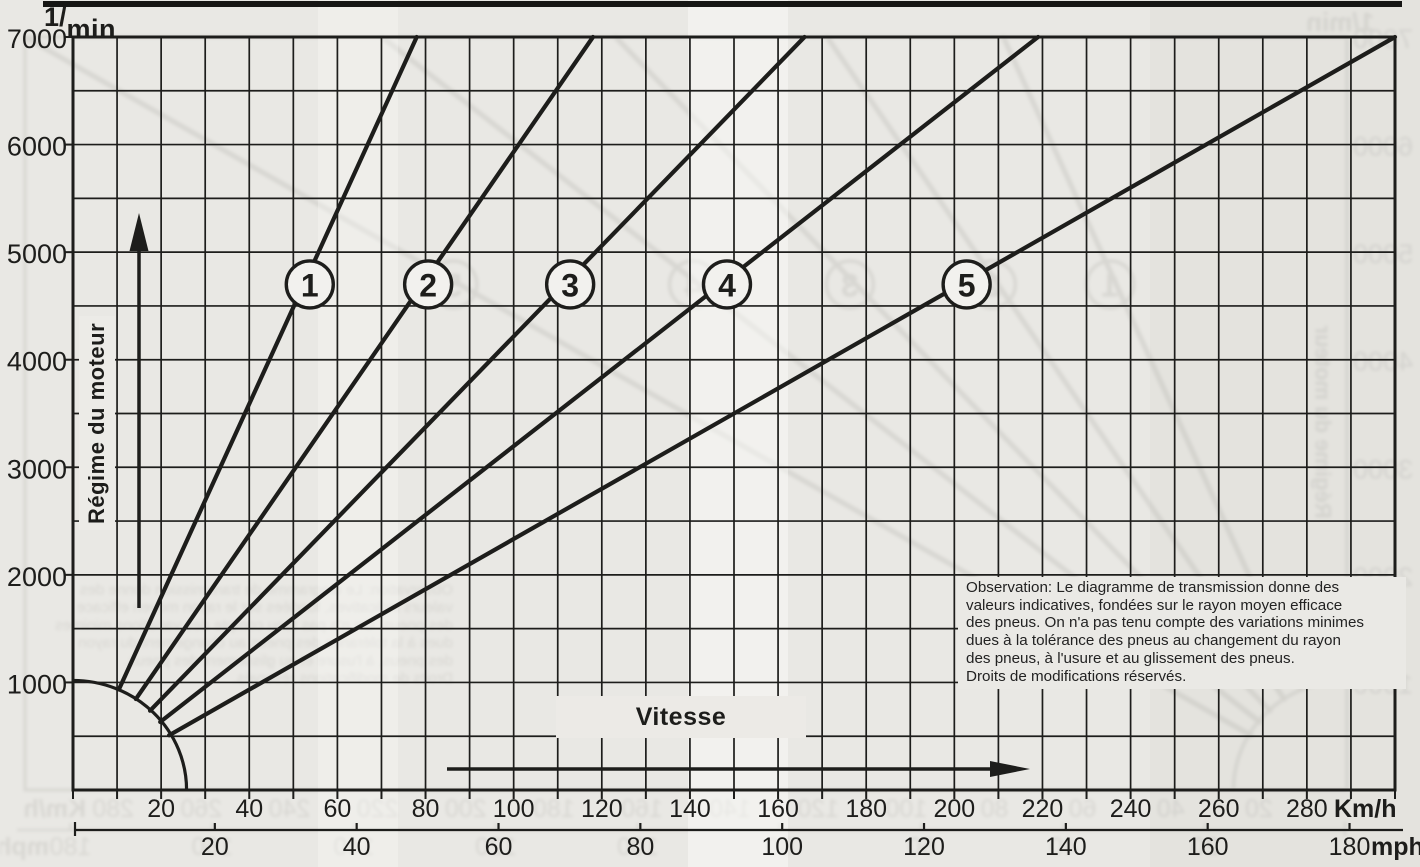 The width and height of the screenshot is (1420, 867). I want to click on rpm-arrow-head, so click(139, 232).